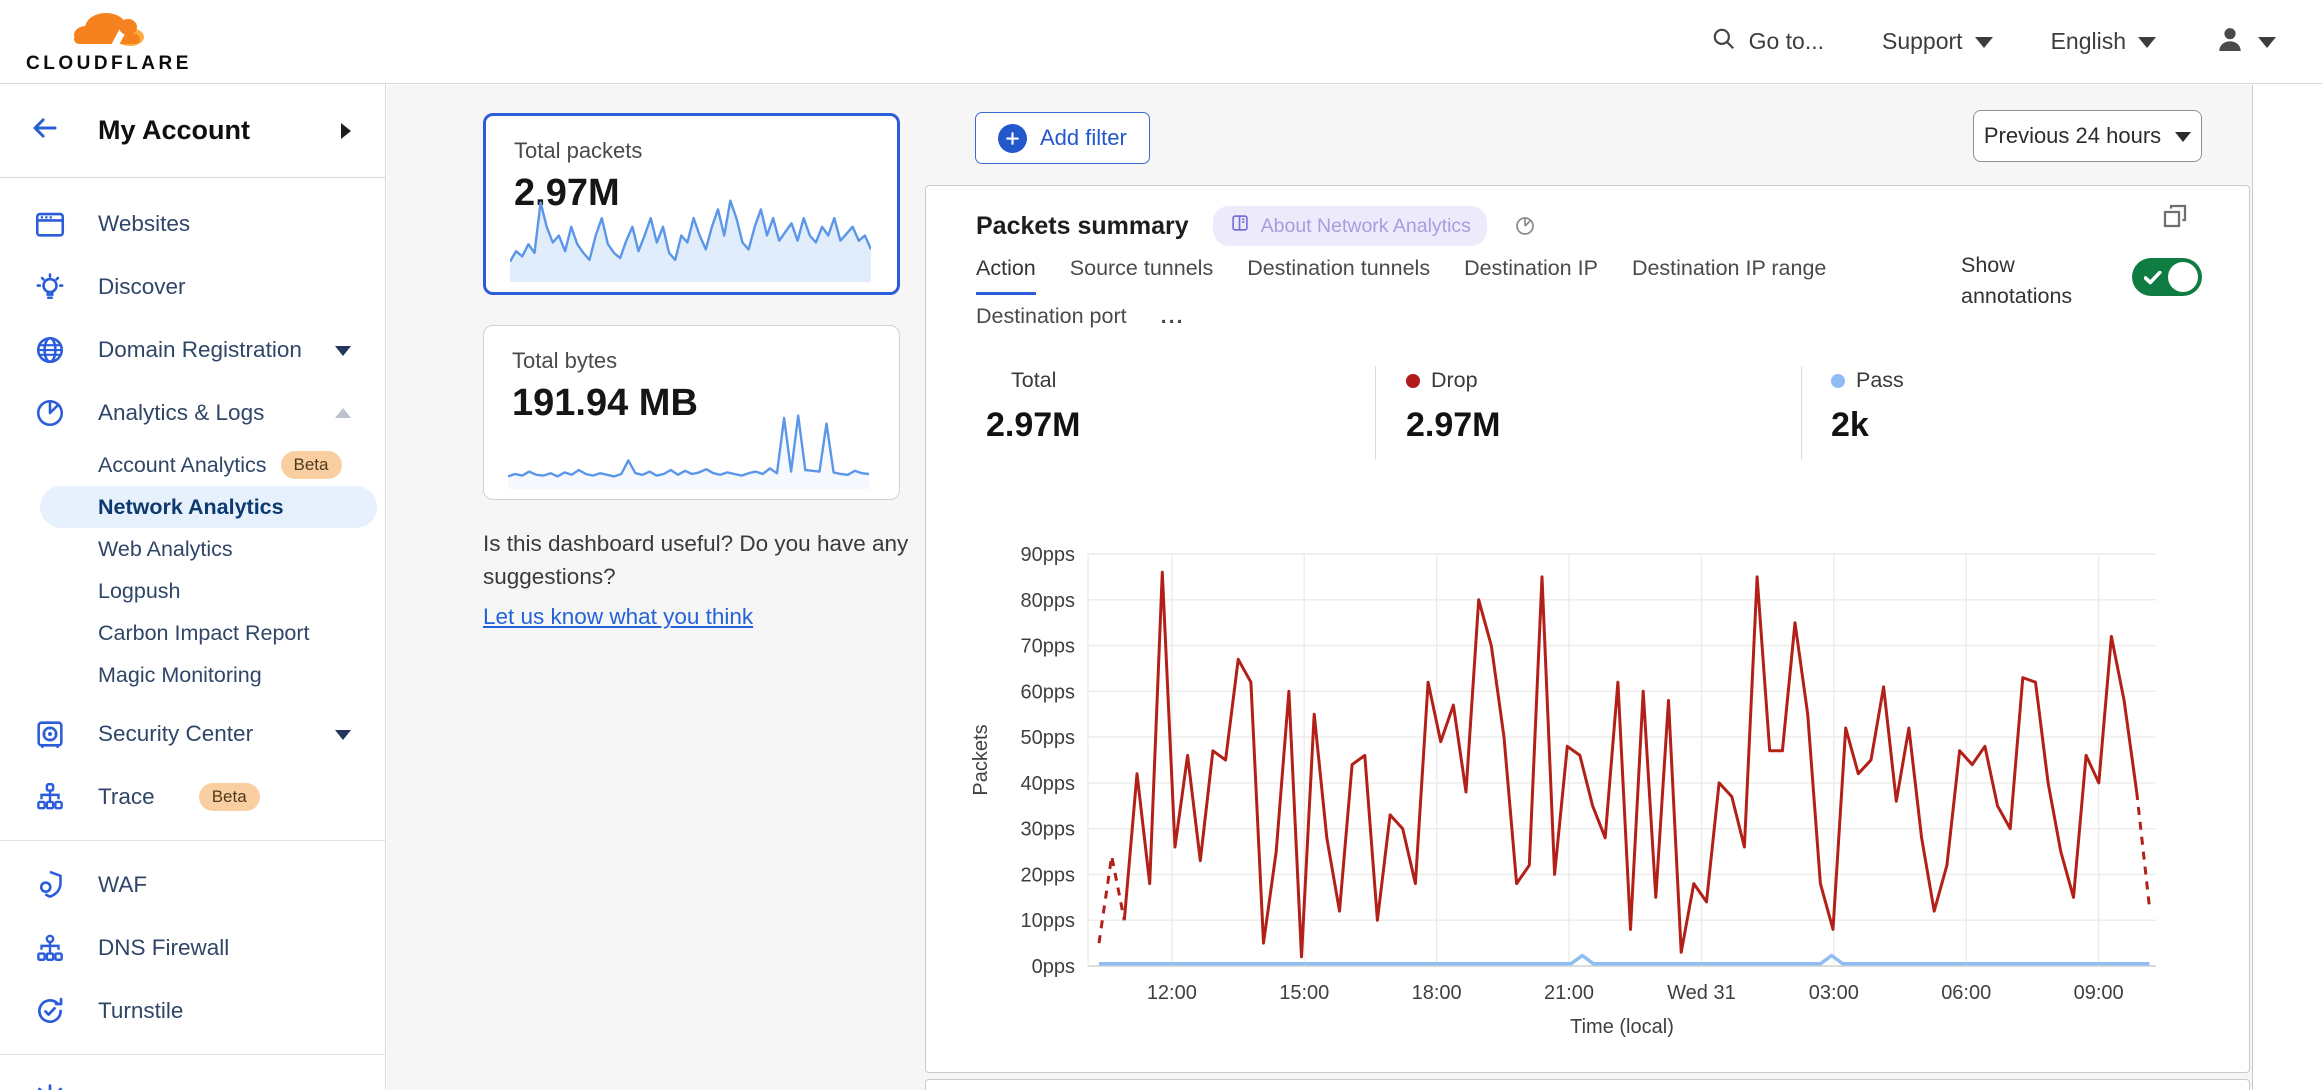 Image resolution: width=2322 pixels, height=1090 pixels. Describe the element at coordinates (192, 947) in the screenshot. I see `sidebar-item-dns-firewall: DNS Firewall` at that location.